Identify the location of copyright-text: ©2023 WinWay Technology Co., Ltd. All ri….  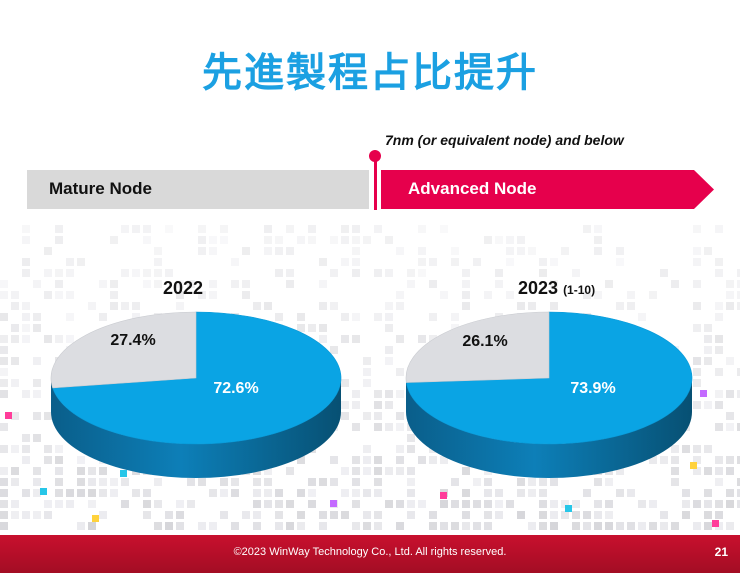
(370, 552).